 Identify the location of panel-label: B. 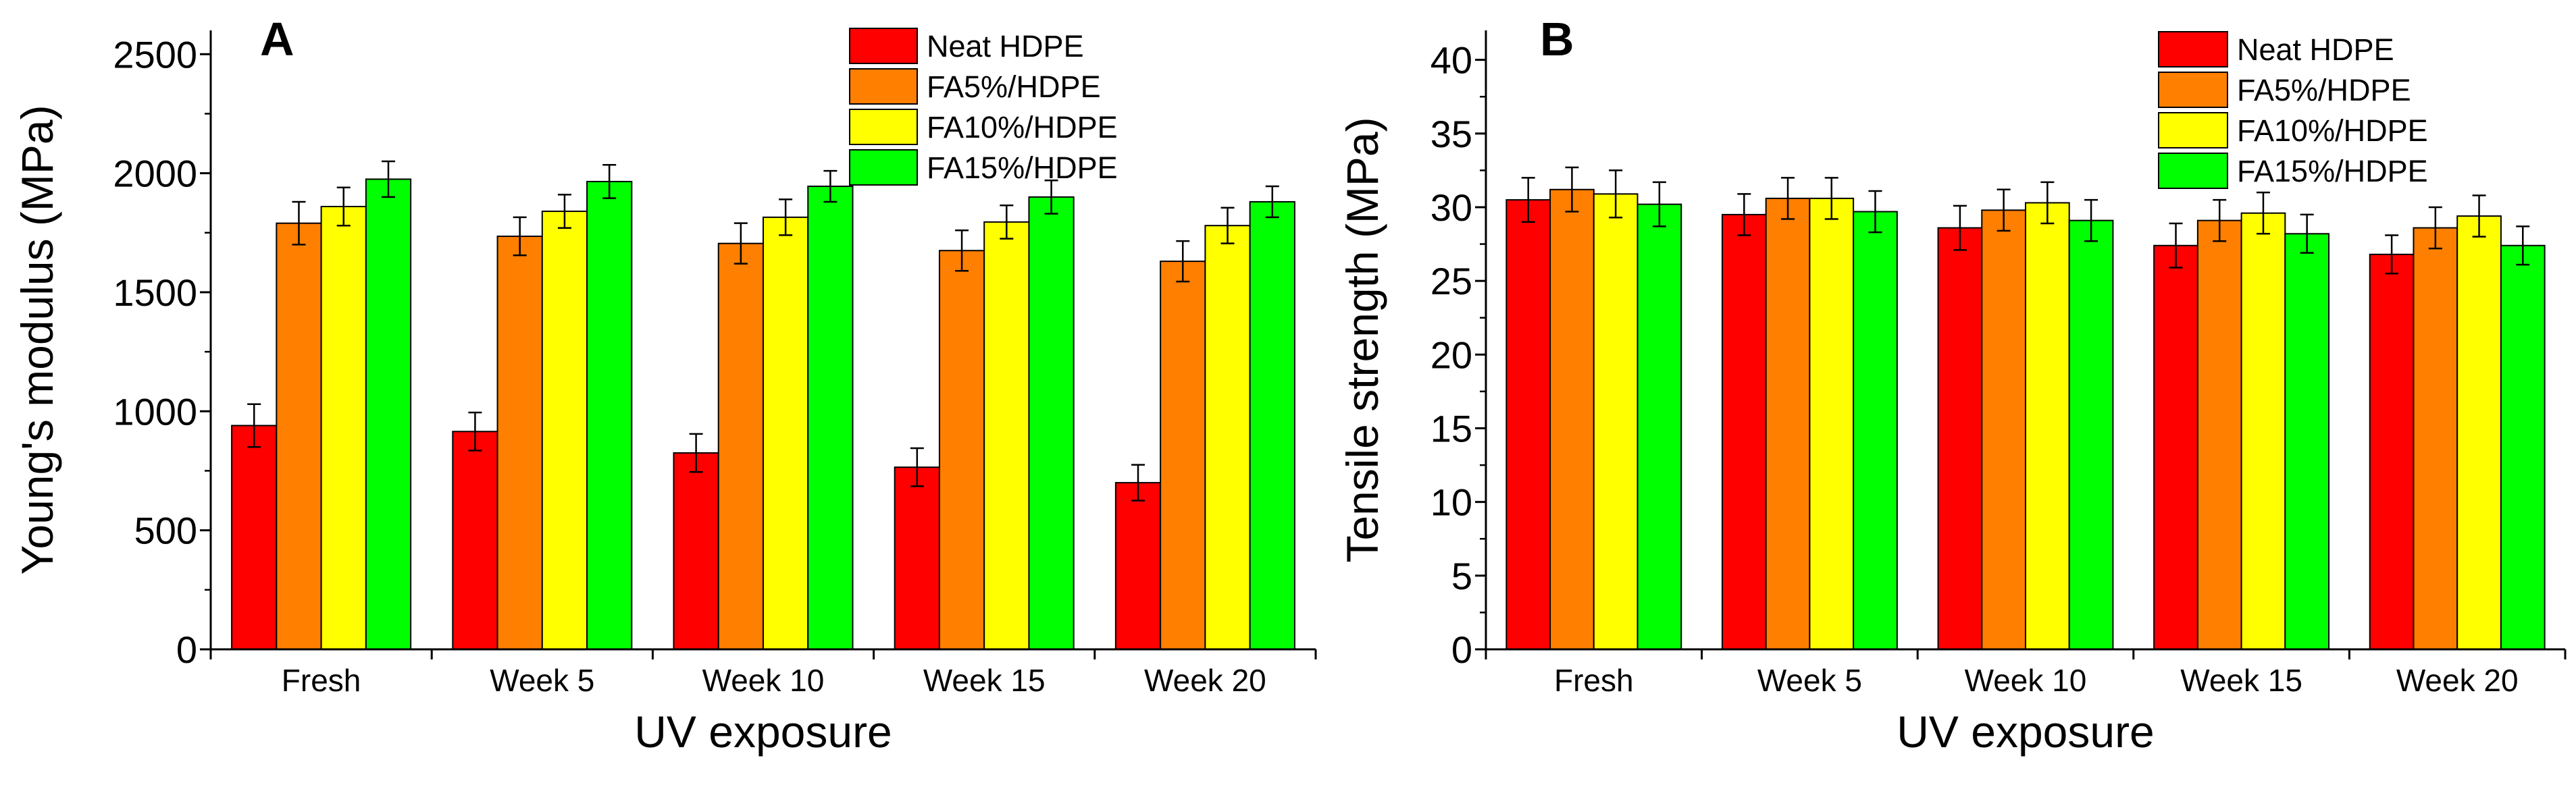
(1557, 39).